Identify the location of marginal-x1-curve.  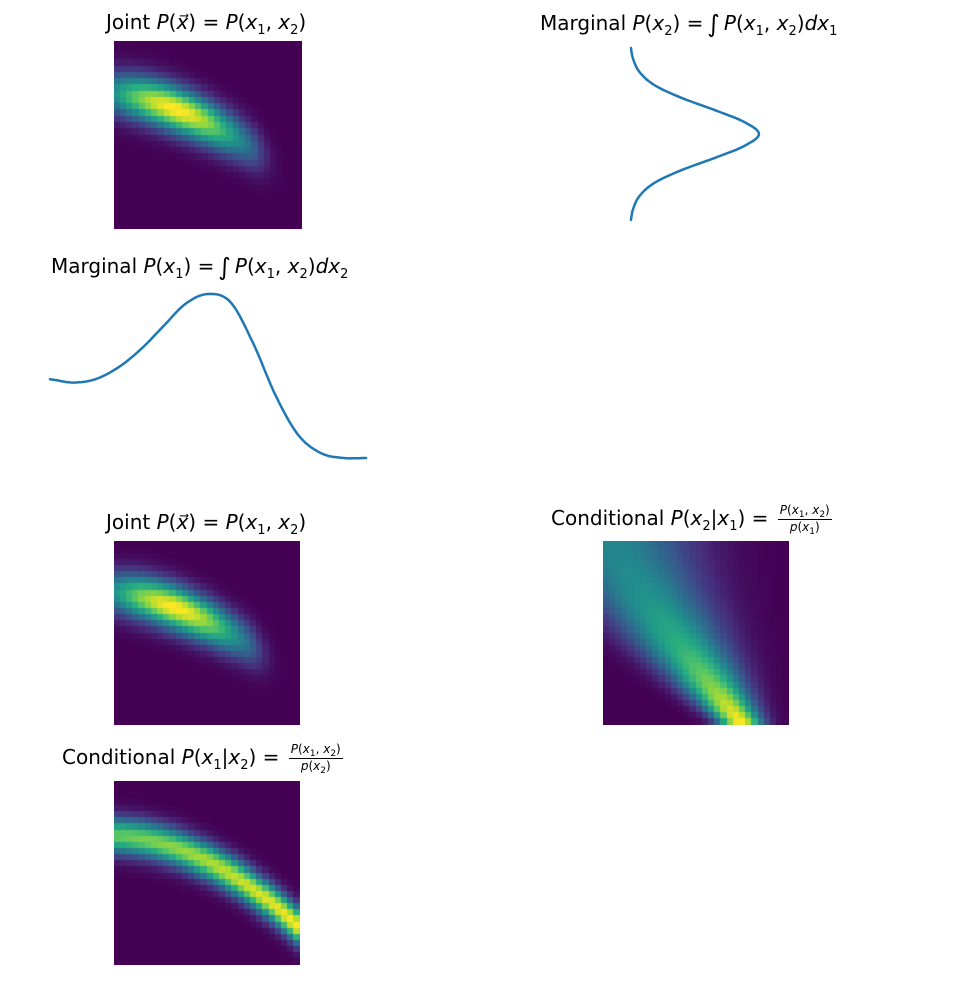
(208, 376).